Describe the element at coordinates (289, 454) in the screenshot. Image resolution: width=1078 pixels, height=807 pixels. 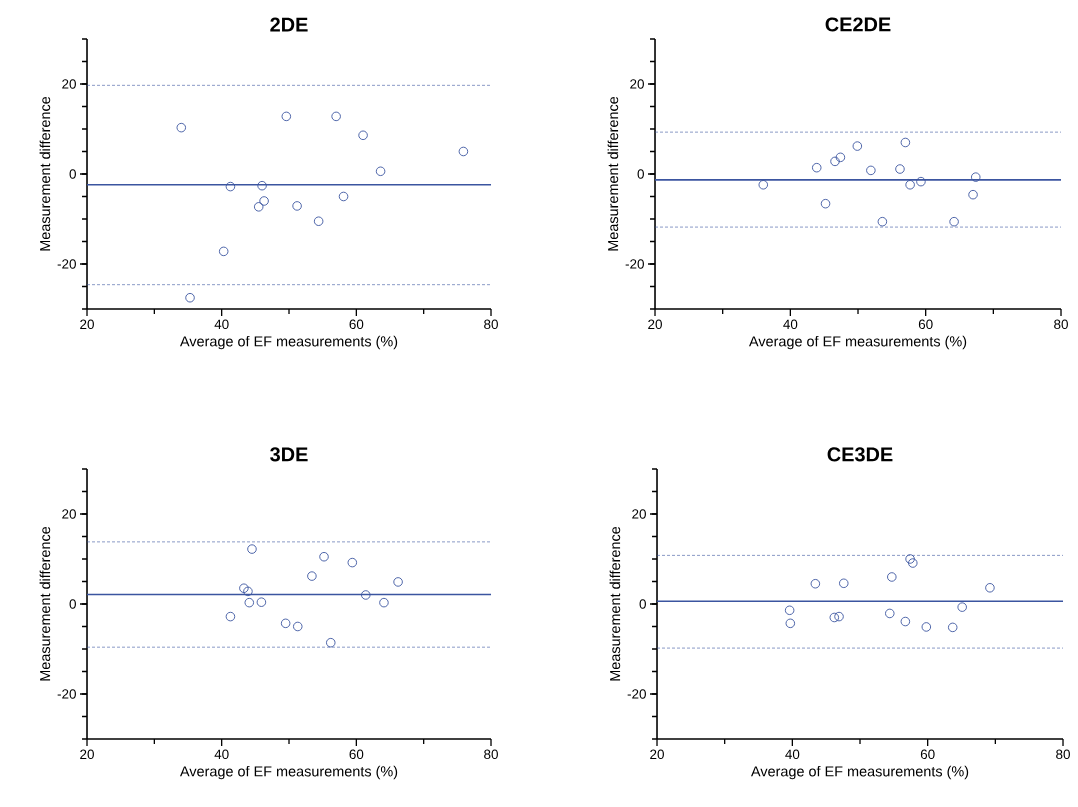
I see `chart-title: 3DE` at that location.